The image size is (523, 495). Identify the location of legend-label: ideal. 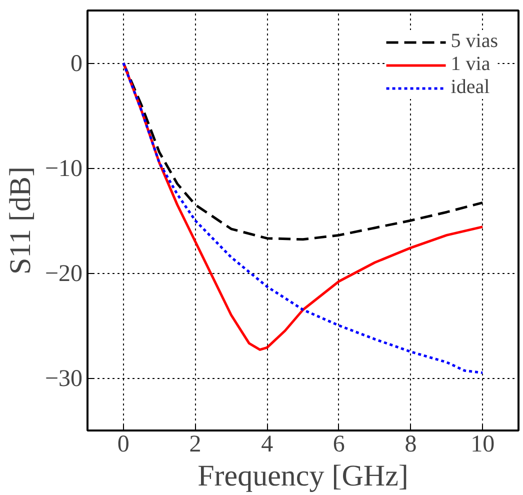
(470, 87).